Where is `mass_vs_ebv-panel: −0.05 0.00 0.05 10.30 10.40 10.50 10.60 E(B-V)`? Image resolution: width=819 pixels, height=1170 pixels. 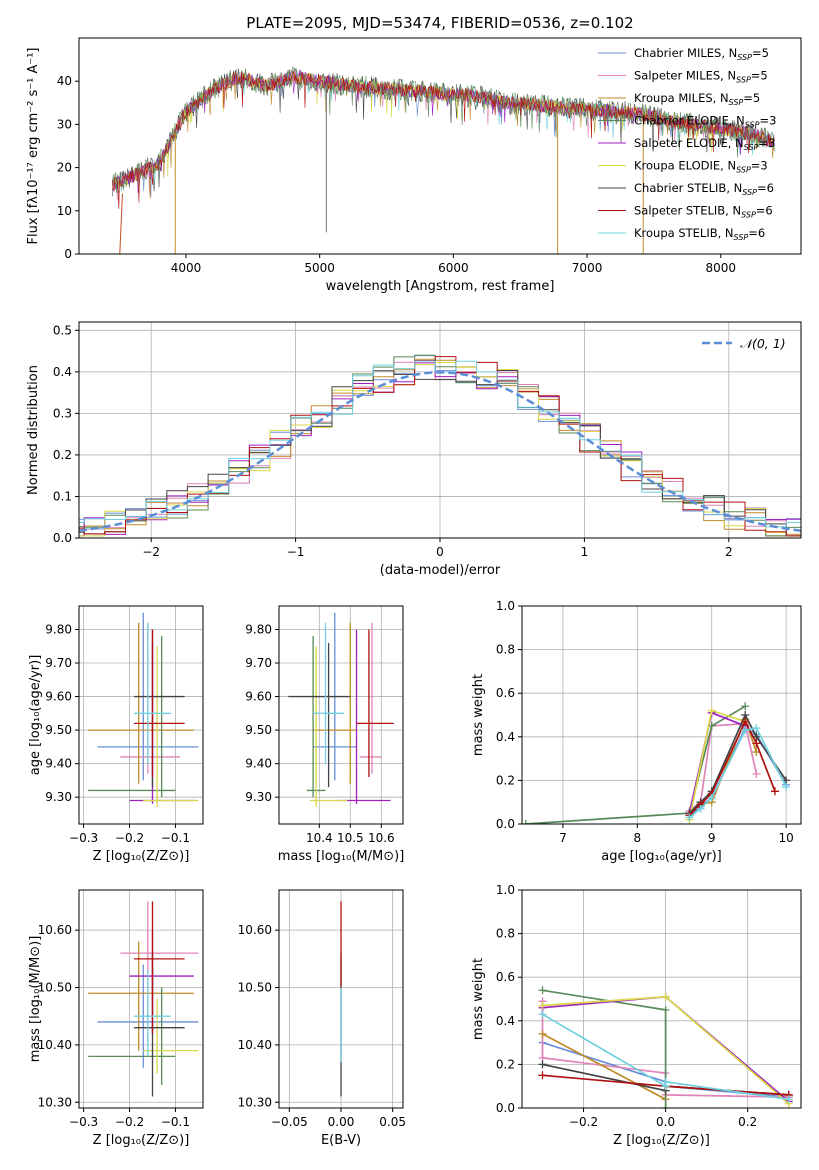
mass_vs_ebv-panel: −0.05 0.00 0.05 10.30 10.40 10.50 10.60 E(B-V) is located at coordinates (322, 1018).